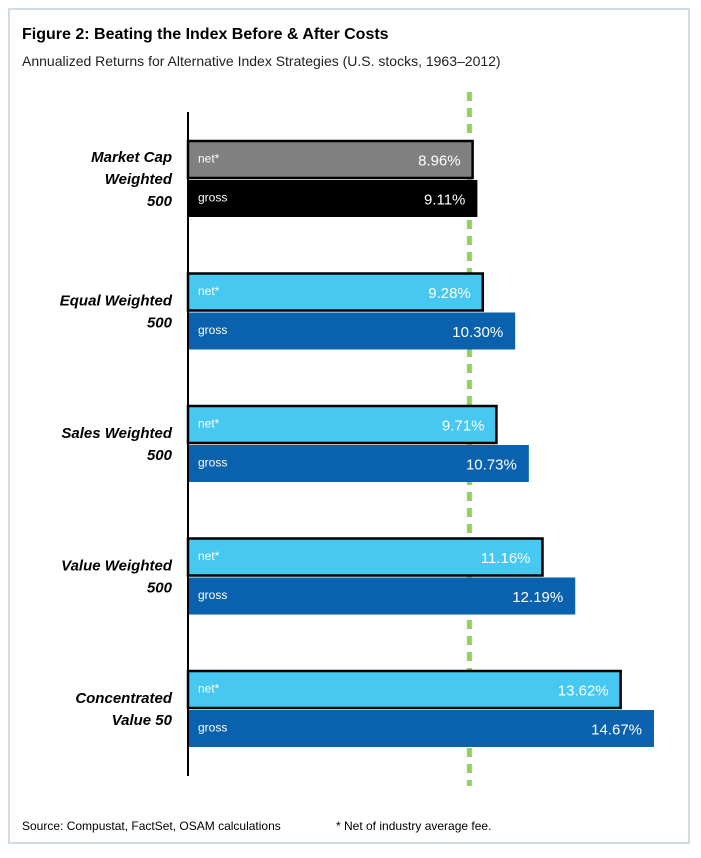 This screenshot has height=858, width=701. What do you see at coordinates (414, 826) in the screenshot?
I see `footnote: * Net of industry average fee.` at bounding box center [414, 826].